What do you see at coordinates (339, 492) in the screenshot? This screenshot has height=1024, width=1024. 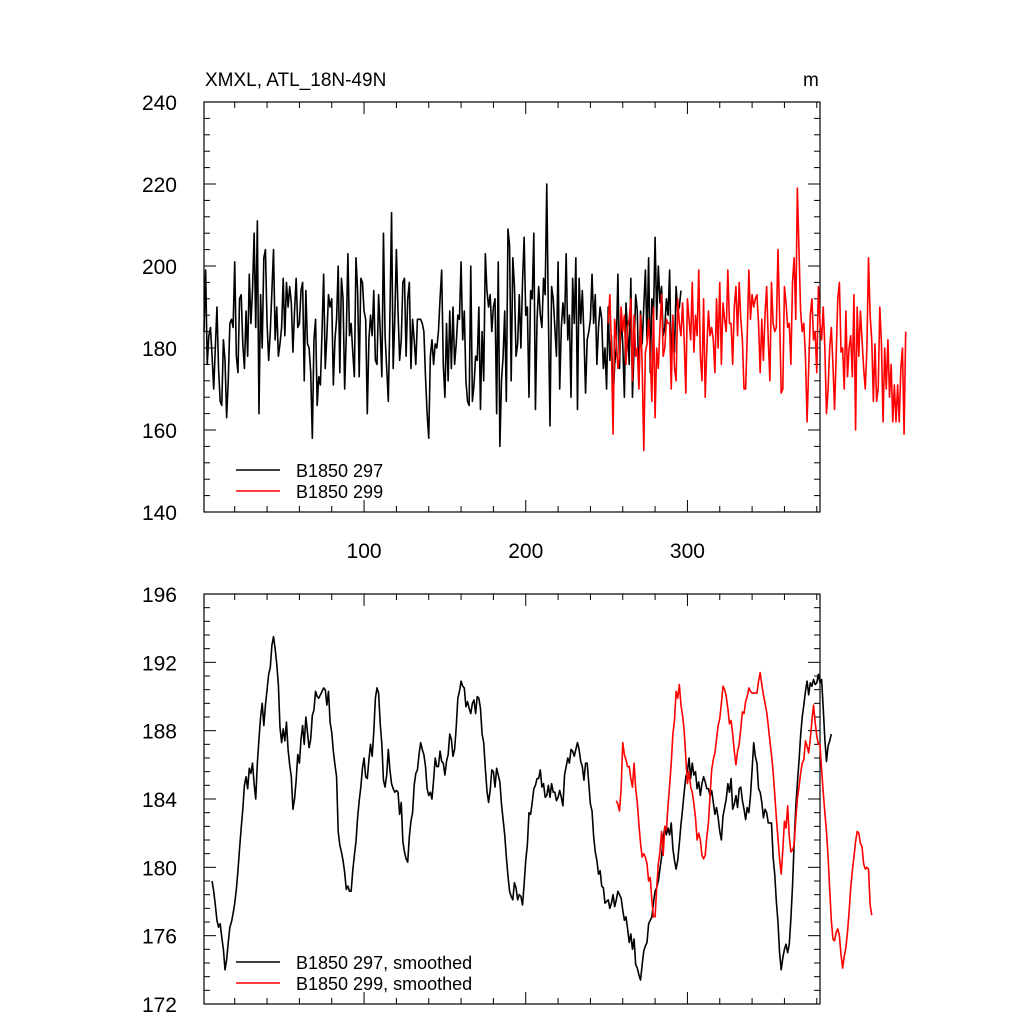 I see `legend-label: B1850 299` at bounding box center [339, 492].